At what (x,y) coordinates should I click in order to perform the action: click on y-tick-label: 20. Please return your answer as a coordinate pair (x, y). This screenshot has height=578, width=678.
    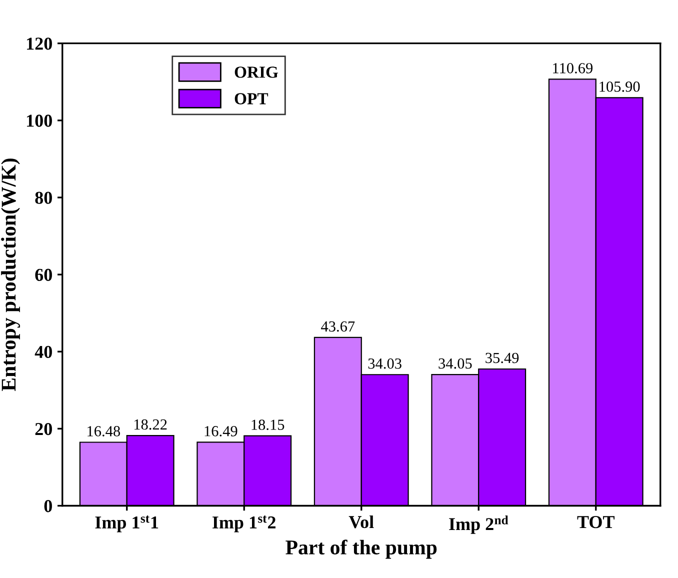
    Looking at the image, I should click on (43, 429).